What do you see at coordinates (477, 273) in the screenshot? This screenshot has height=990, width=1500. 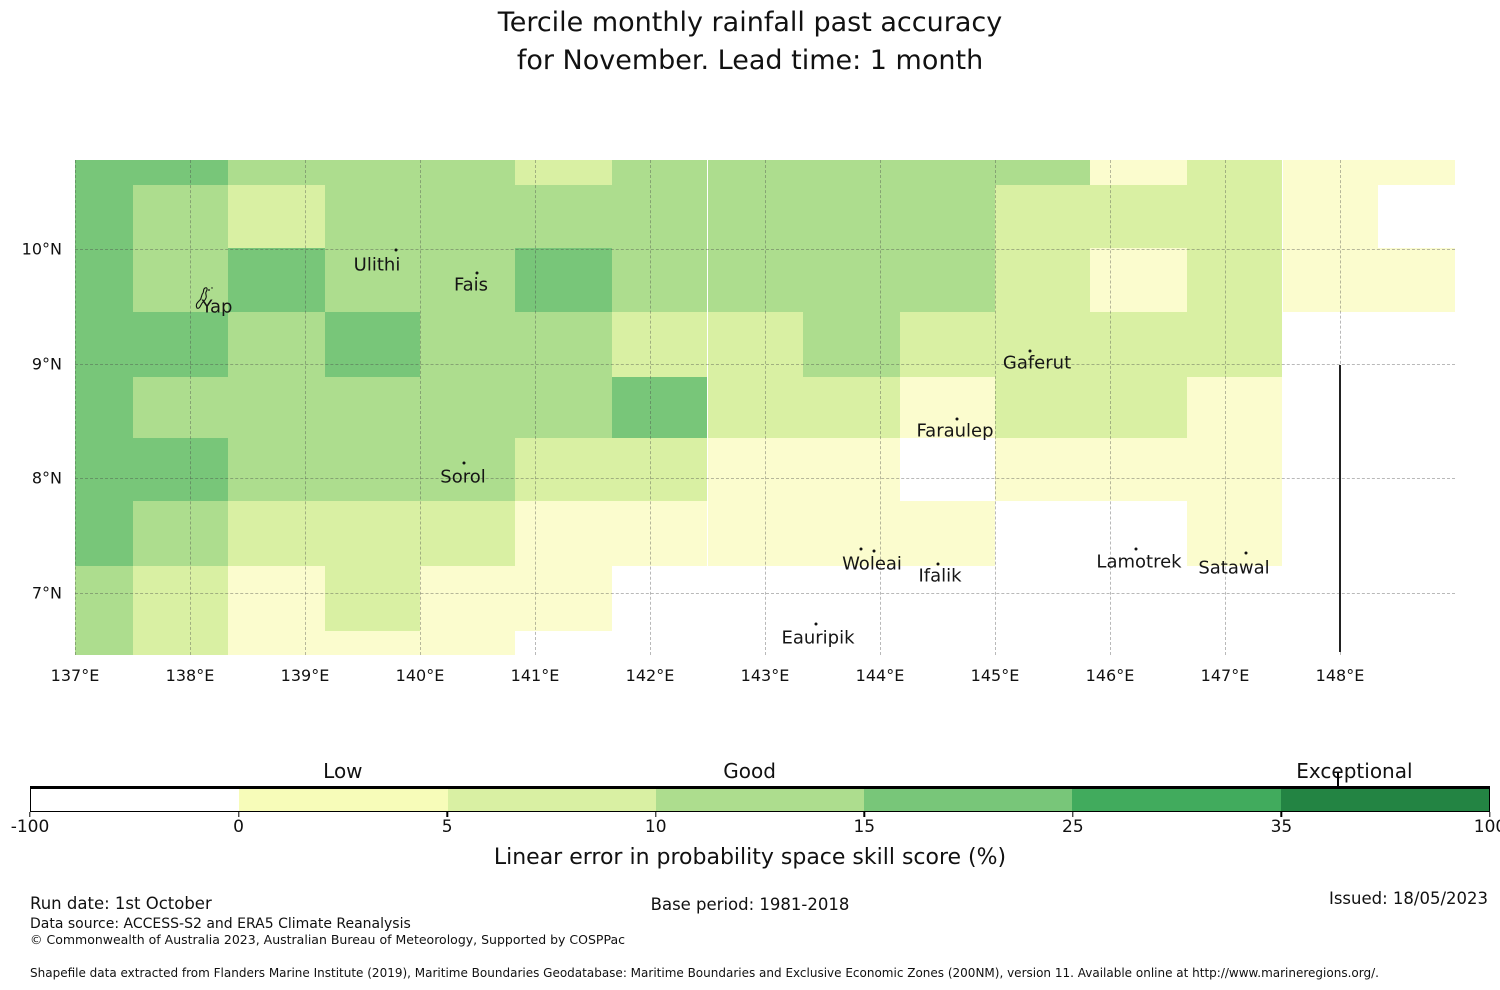 I see `island-dot-fais` at bounding box center [477, 273].